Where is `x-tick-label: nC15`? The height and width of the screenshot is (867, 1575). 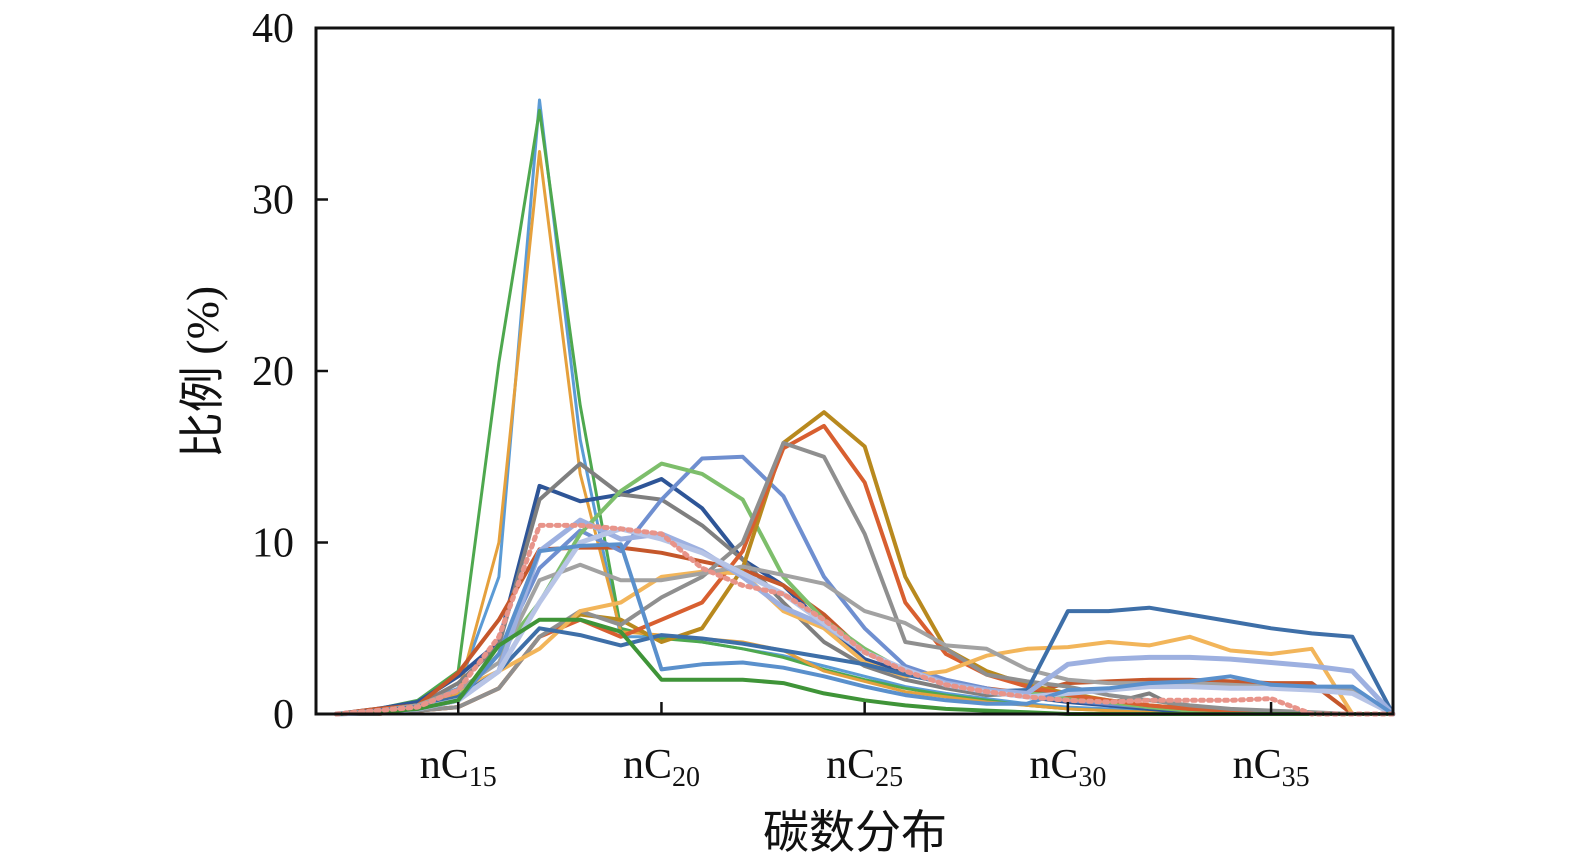
x-tick-label: nC15 is located at coordinates (458, 767).